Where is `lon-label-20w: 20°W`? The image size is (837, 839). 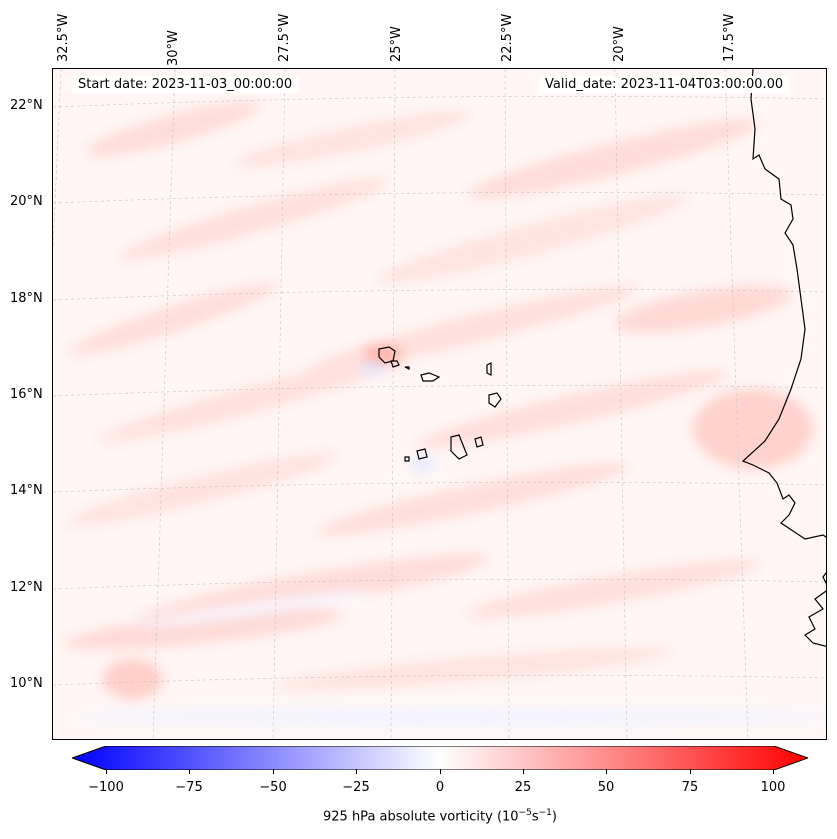 lon-label-20w: 20°W is located at coordinates (619, 44).